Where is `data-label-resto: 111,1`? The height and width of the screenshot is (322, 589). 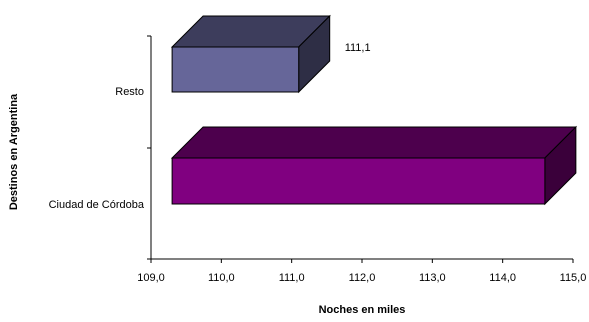 data-label-resto: 111,1 is located at coordinates (358, 48).